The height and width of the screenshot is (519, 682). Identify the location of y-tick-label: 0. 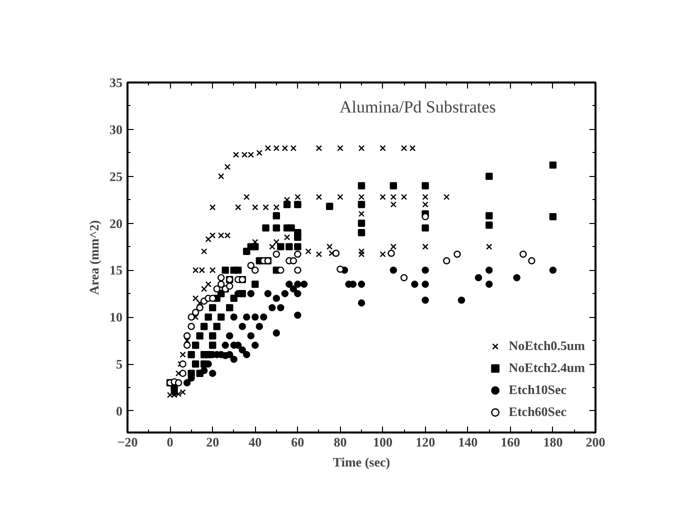
(119, 410).